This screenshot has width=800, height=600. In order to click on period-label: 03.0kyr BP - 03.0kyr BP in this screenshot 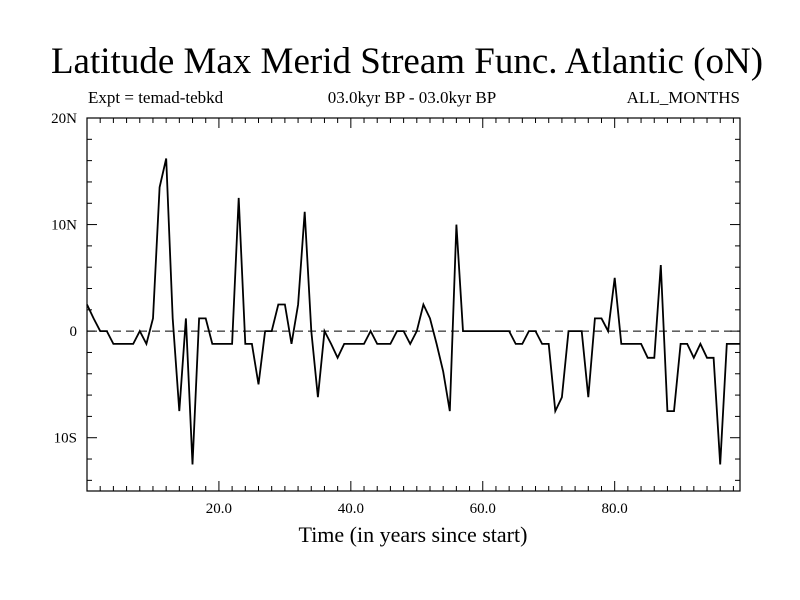, I will do `click(412, 97)`.